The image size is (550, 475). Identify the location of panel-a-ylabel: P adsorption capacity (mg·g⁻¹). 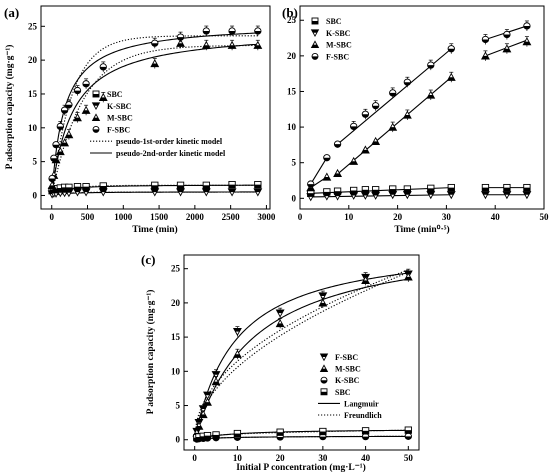
(9, 107).